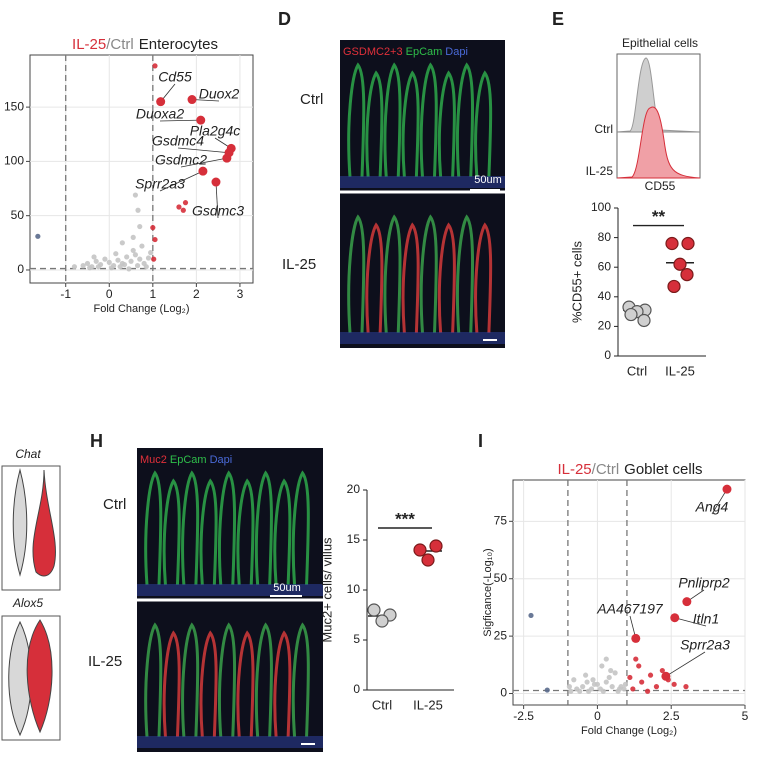 This screenshot has height=762, width=762. What do you see at coordinates (605, 237) in the screenshot?
I see `y-tick-label: 80` at bounding box center [605, 237].